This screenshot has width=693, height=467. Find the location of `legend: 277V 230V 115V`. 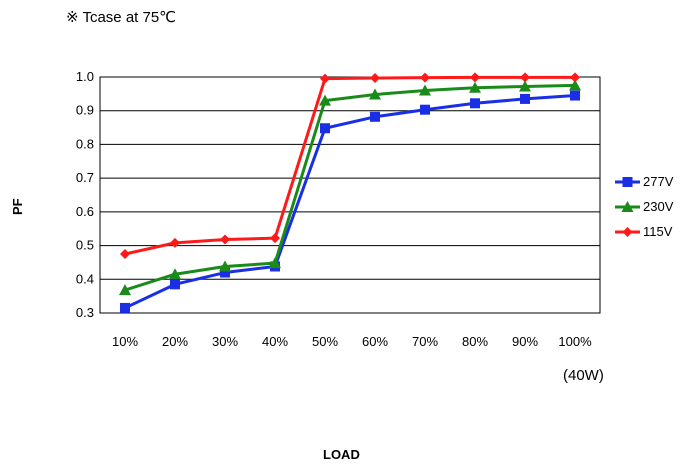

legend: 277V 230V 115V is located at coordinates (644, 206).